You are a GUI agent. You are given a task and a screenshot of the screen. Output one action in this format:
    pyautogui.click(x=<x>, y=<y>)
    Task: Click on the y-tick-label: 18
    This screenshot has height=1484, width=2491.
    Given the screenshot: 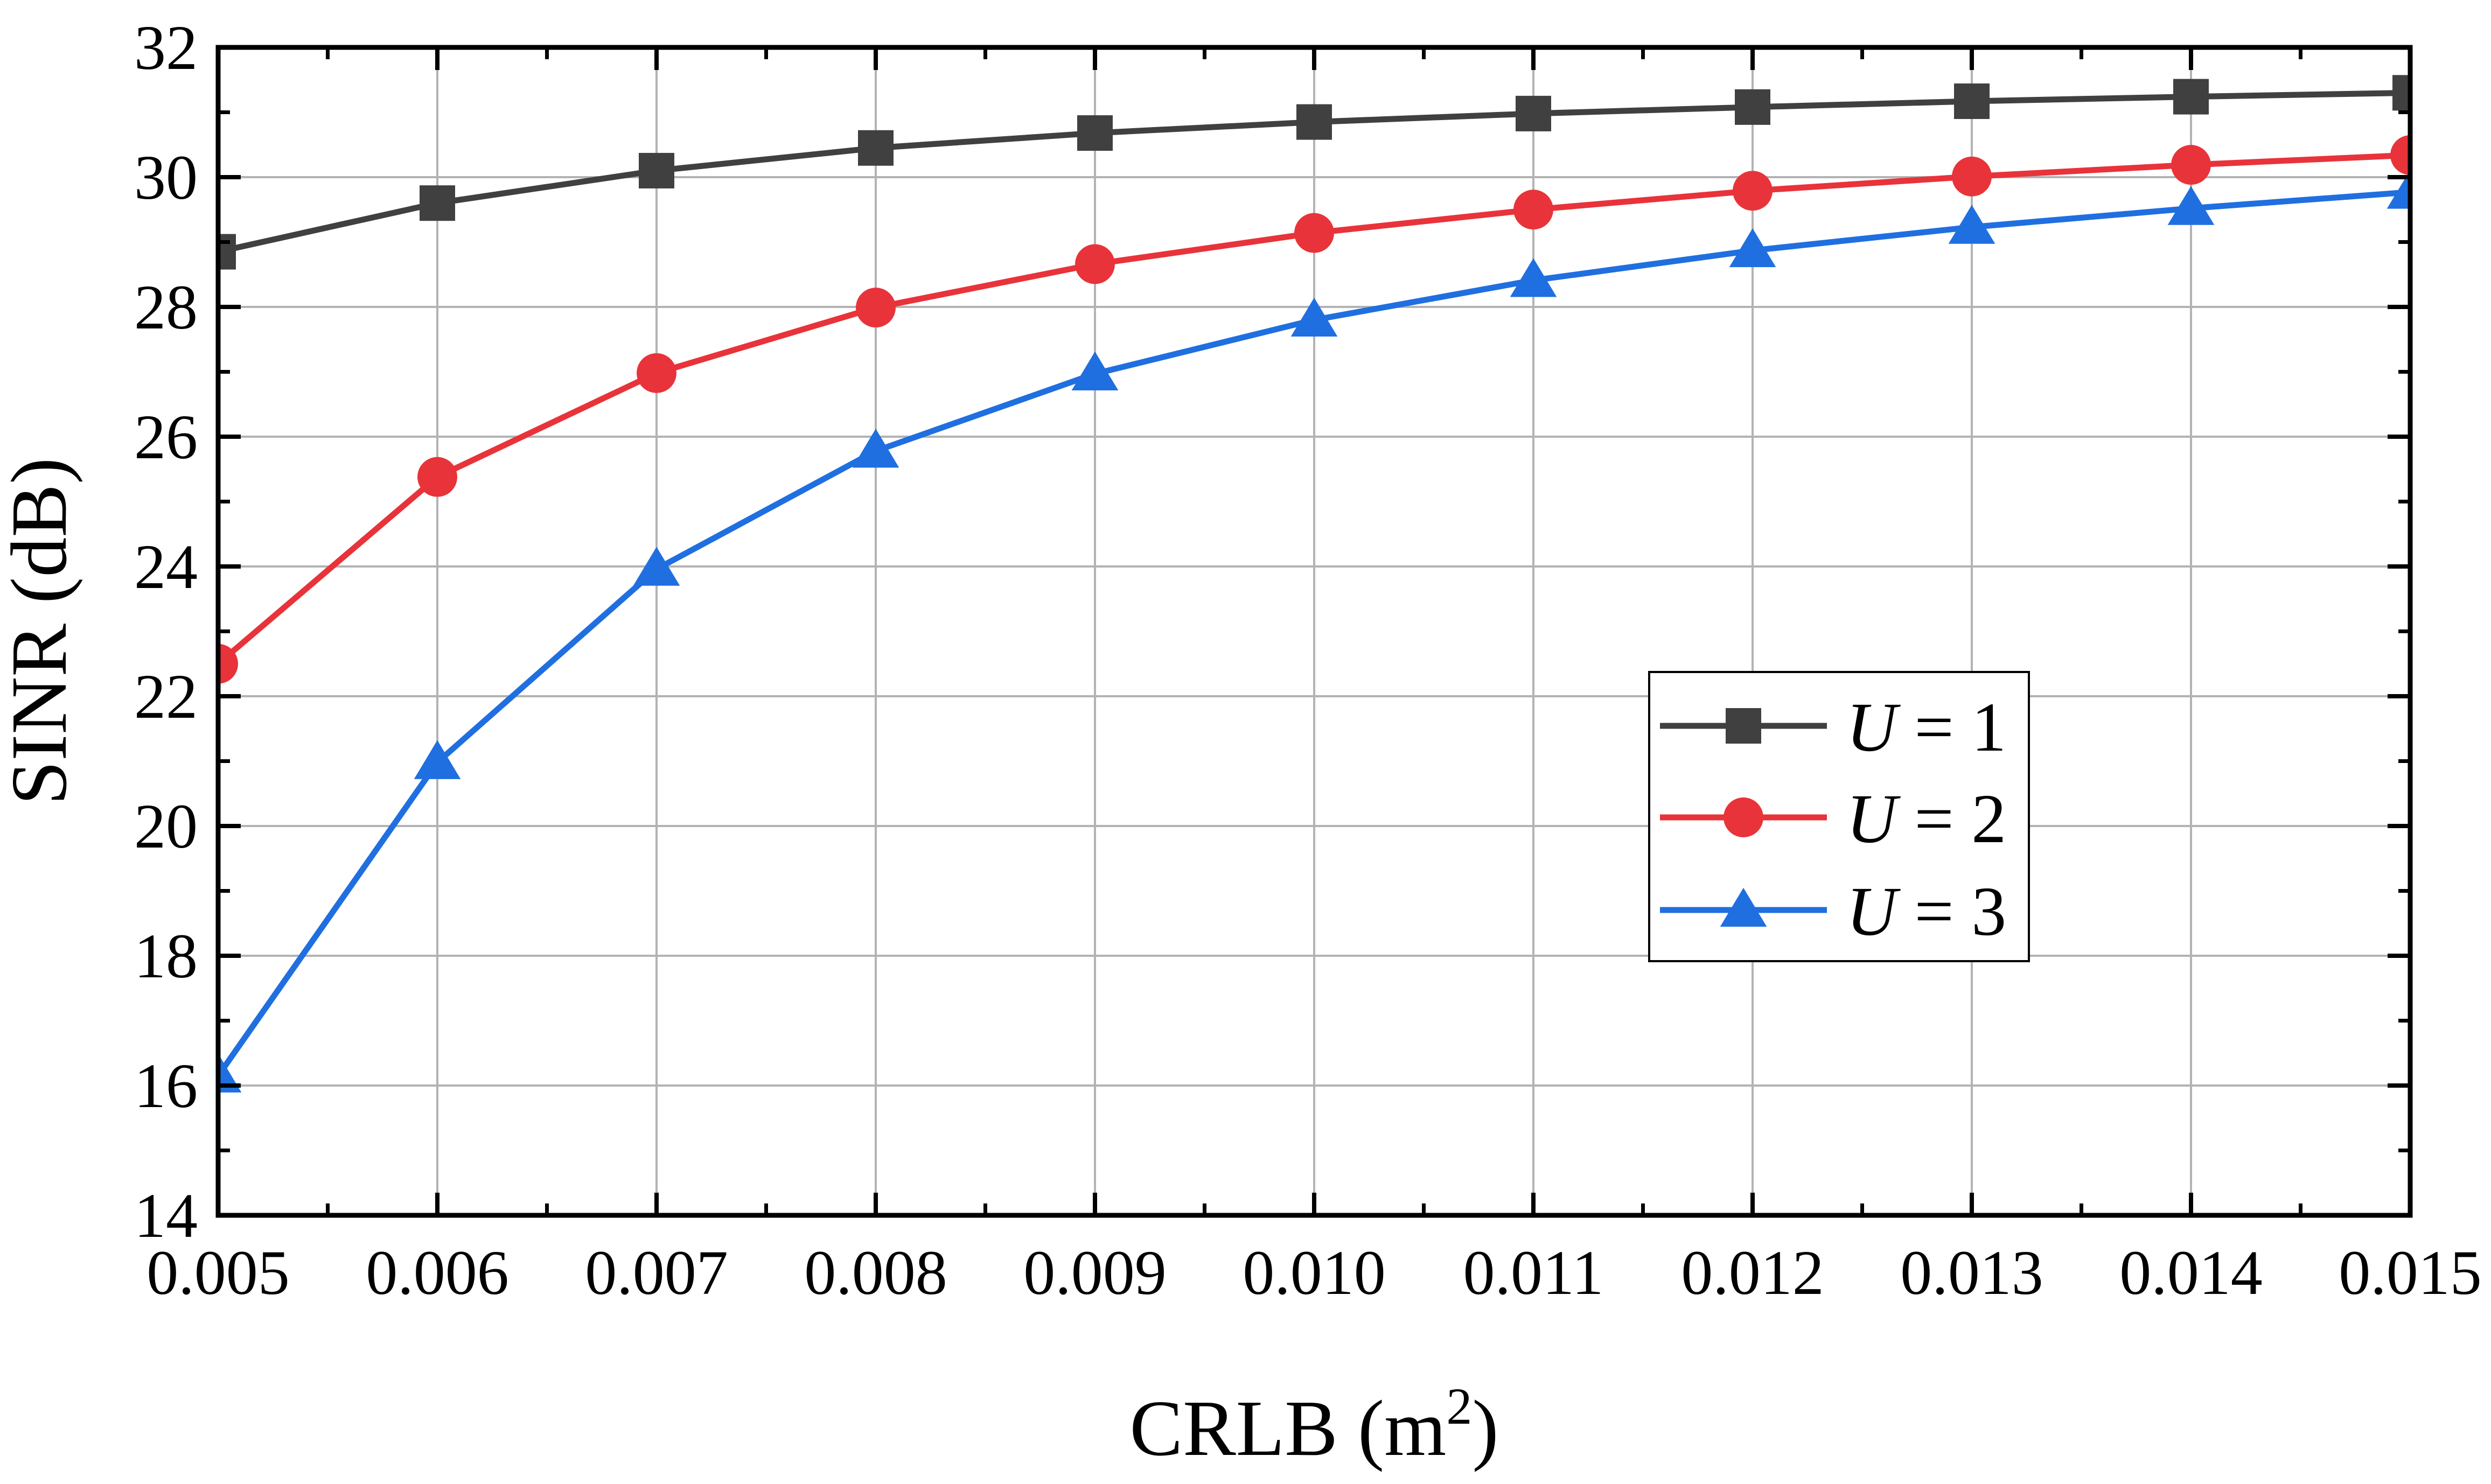 What is the action you would take?
    pyautogui.click(x=166, y=956)
    